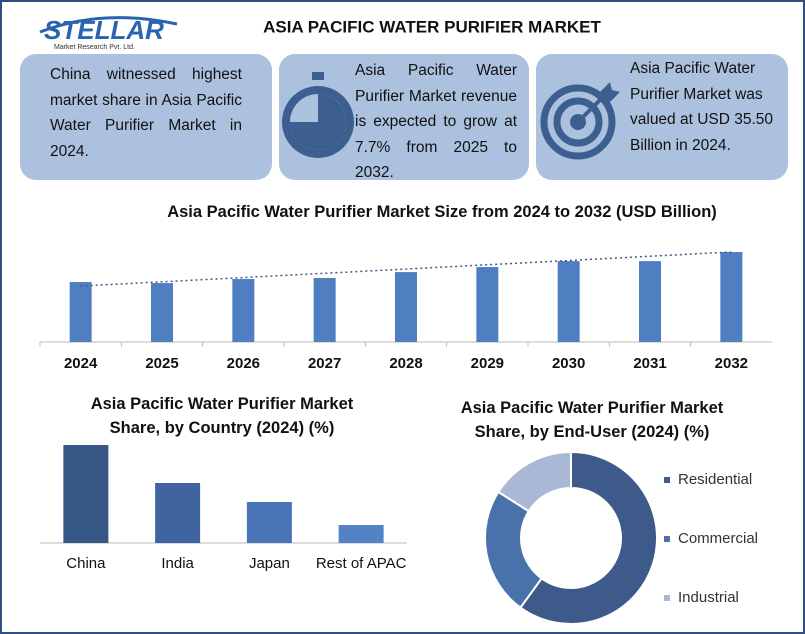 The width and height of the screenshot is (805, 634). What do you see at coordinates (269, 563) in the screenshot?
I see `x-tick-label: Japan` at bounding box center [269, 563].